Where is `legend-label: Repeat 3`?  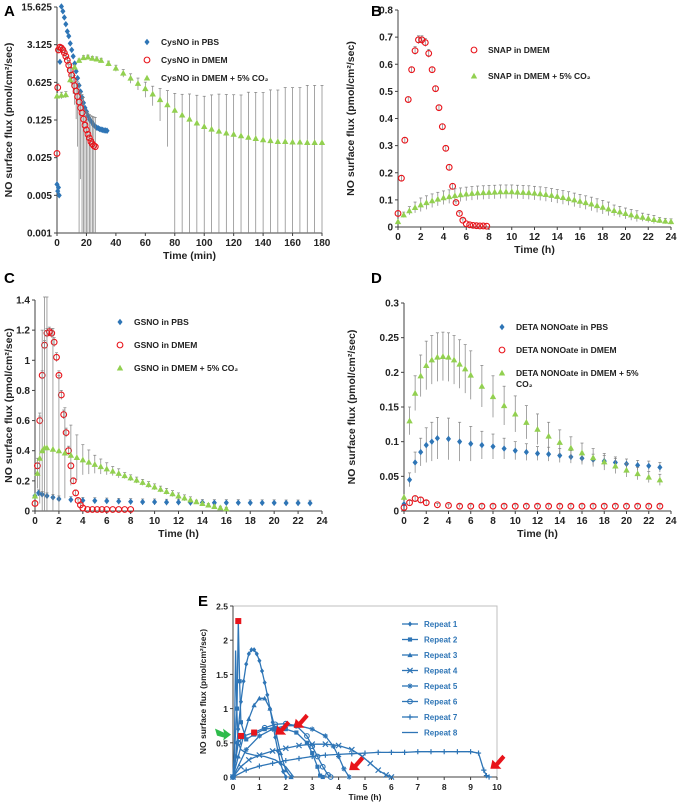
legend-label: Repeat 3 is located at coordinates (441, 655).